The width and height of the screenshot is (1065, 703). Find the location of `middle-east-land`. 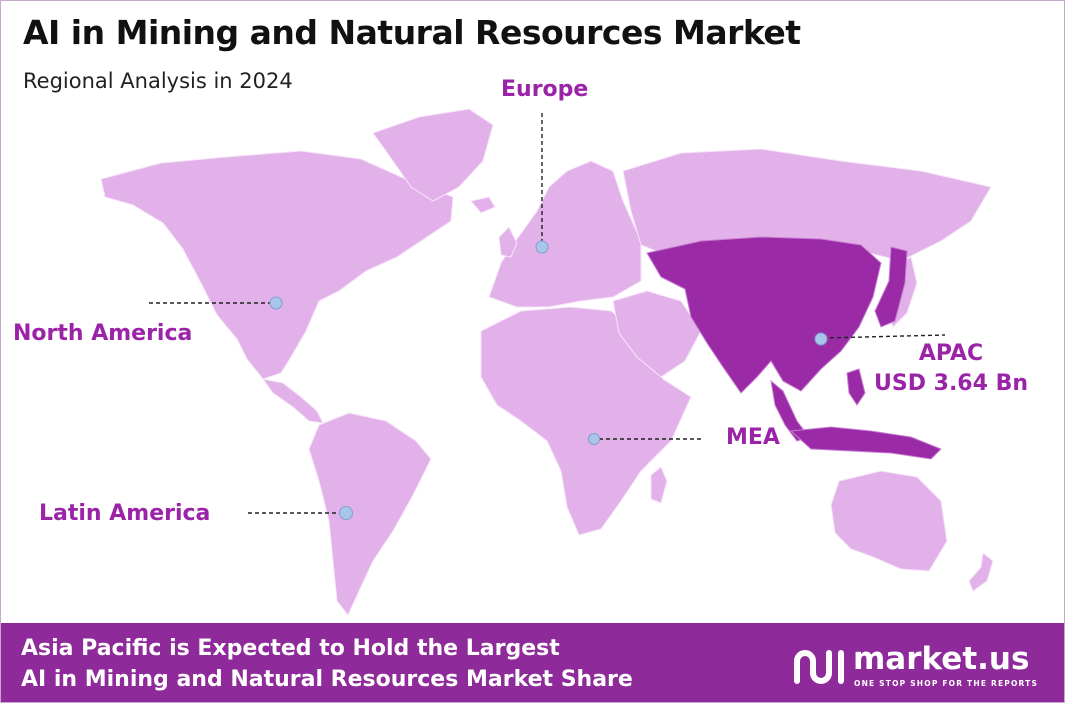

middle-east-land is located at coordinates (657, 334).